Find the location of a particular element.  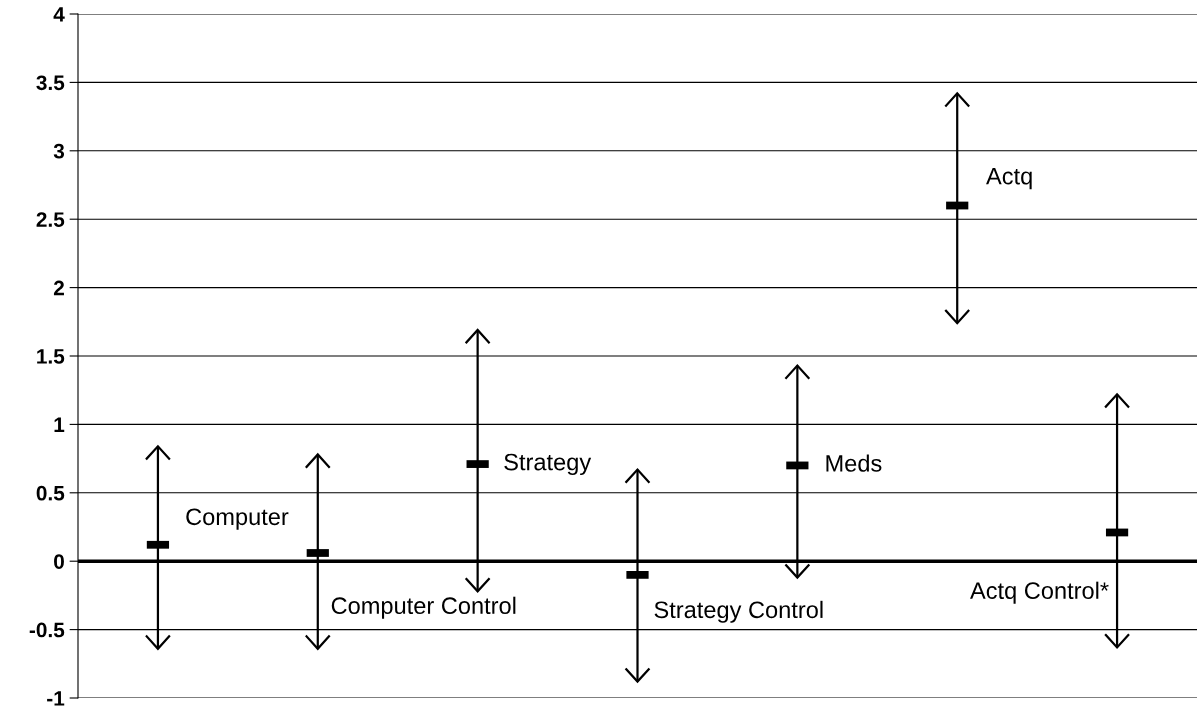

annotation: Computer is located at coordinates (237, 519).